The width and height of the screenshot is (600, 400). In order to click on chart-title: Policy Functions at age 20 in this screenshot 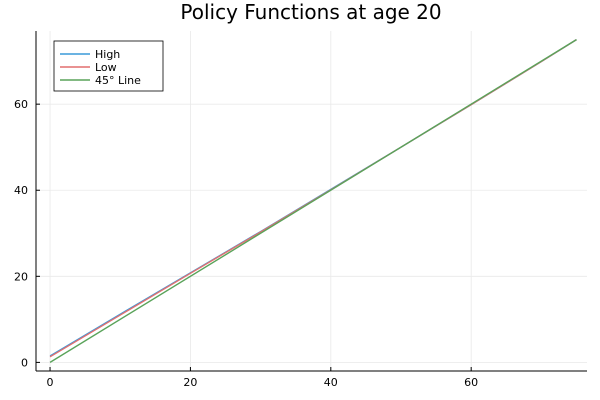, I will do `click(310, 12)`.